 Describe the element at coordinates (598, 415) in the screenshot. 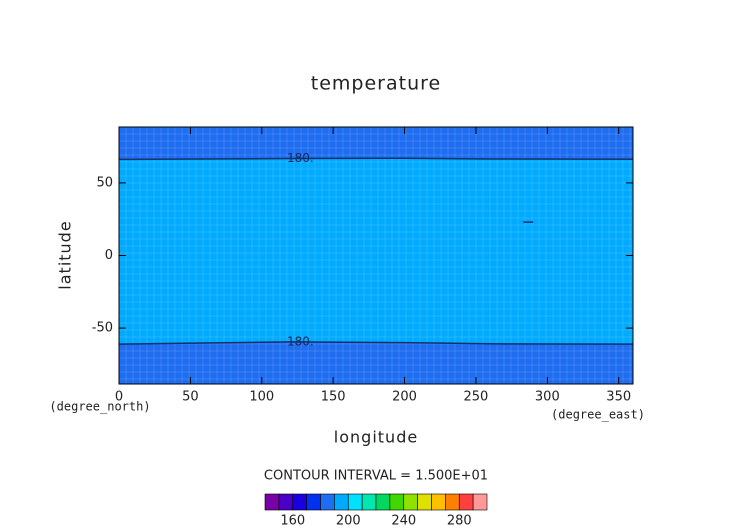

I see `x-unit: (degree_east)` at that location.